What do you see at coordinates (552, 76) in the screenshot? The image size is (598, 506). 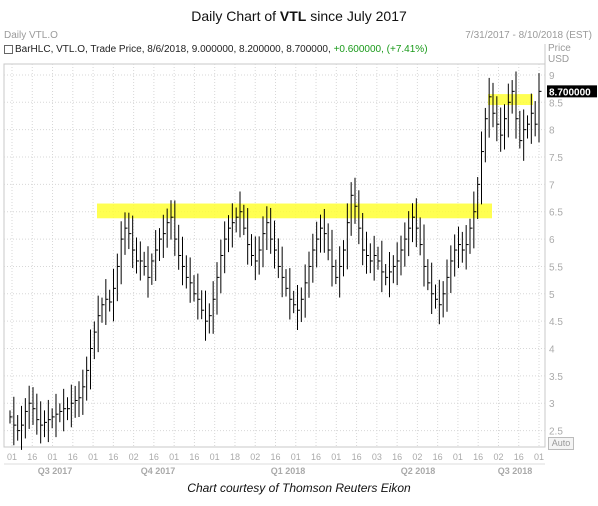 I see `y-tick-label: 9` at bounding box center [552, 76].